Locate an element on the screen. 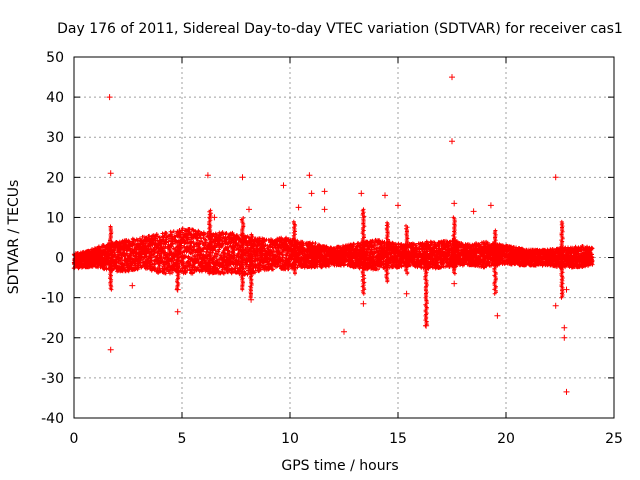  y-tick-label: 30 is located at coordinates (55, 138).